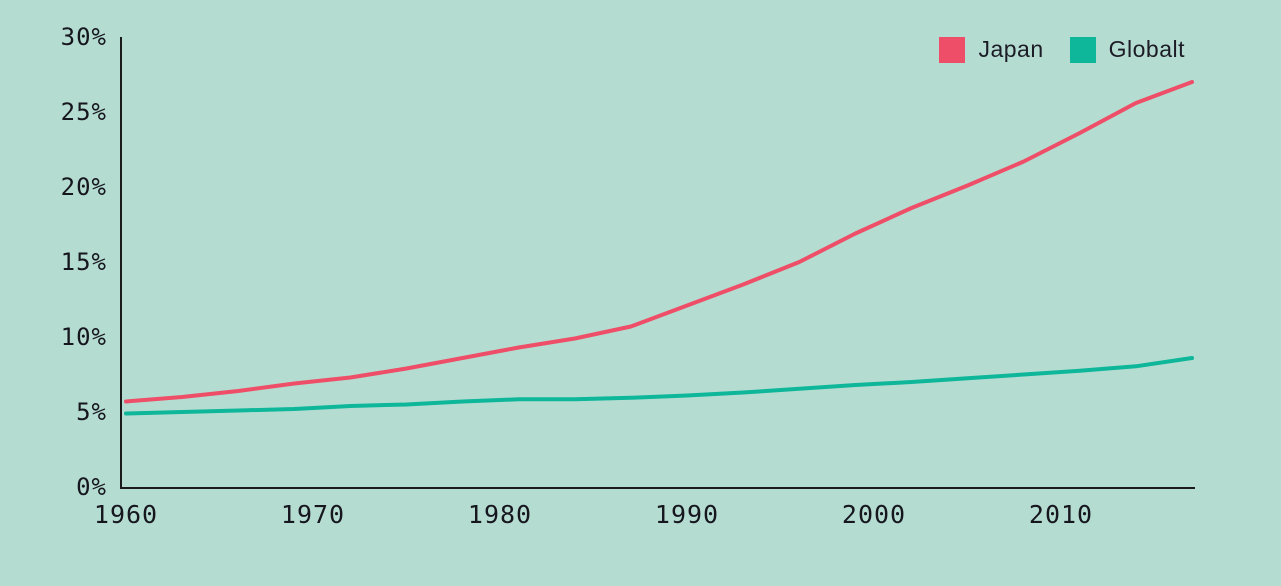  What do you see at coordinates (83, 337) in the screenshot?
I see `y-tick-10: 10%` at bounding box center [83, 337].